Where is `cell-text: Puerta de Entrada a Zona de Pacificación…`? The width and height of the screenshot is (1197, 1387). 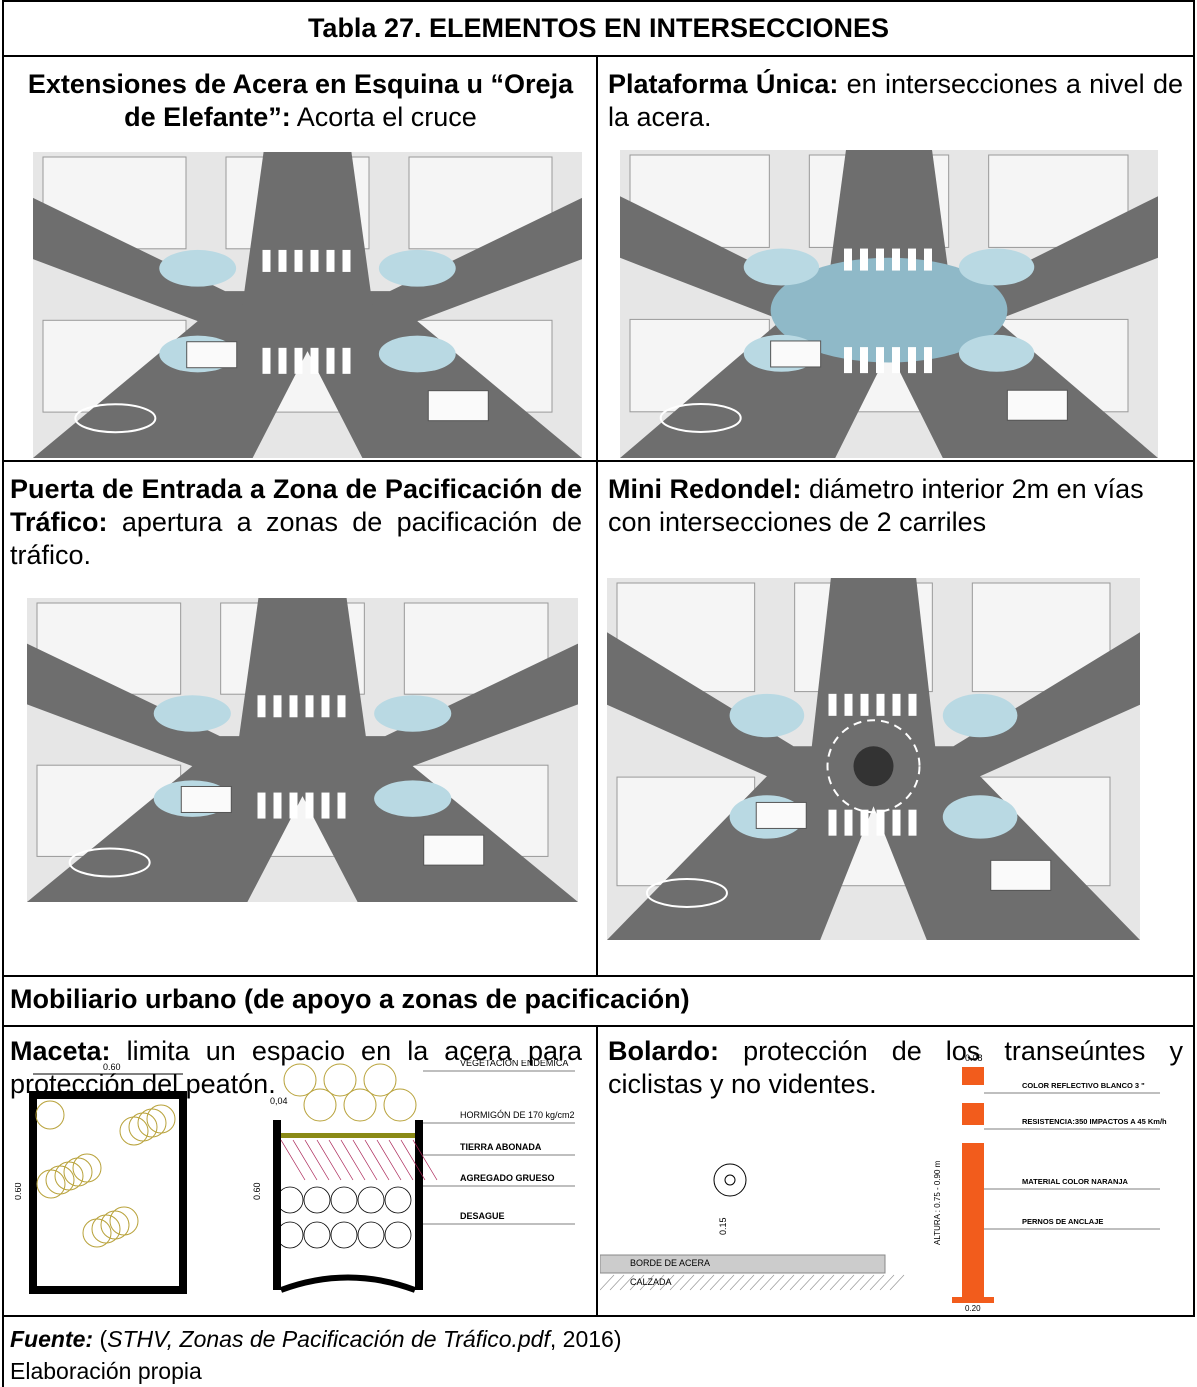 cell-text: Puerta de Entrada a Zona de Pacificación… is located at coordinates (296, 522).